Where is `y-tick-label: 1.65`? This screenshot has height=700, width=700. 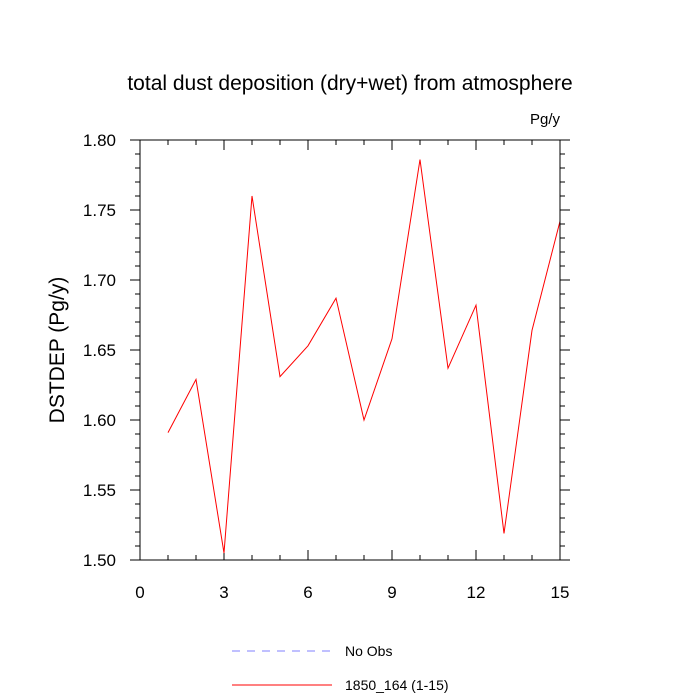 y-tick-label: 1.65 is located at coordinates (99, 350).